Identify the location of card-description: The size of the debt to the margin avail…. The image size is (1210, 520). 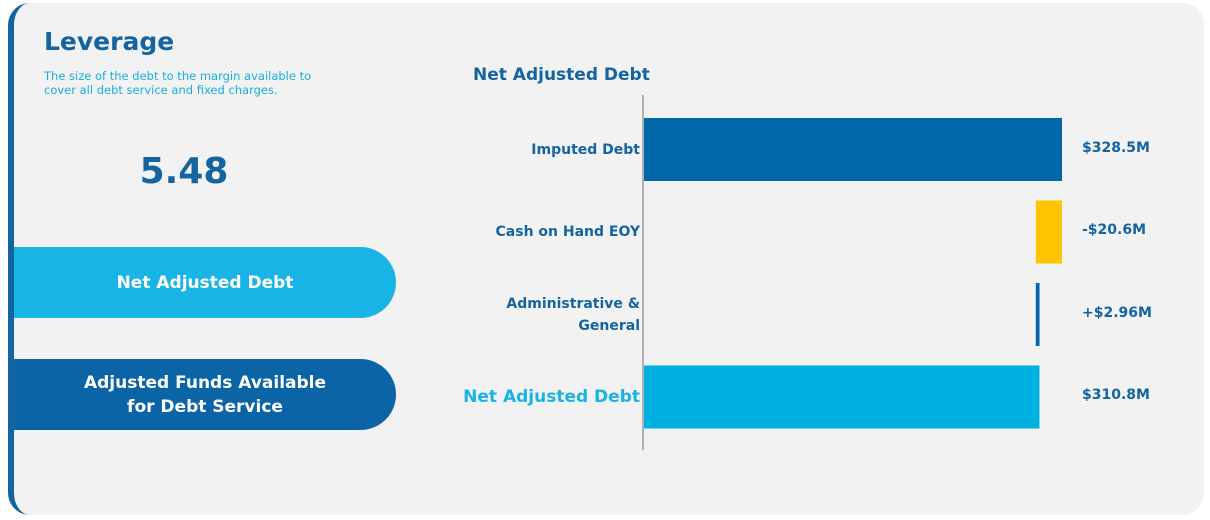
(178, 83).